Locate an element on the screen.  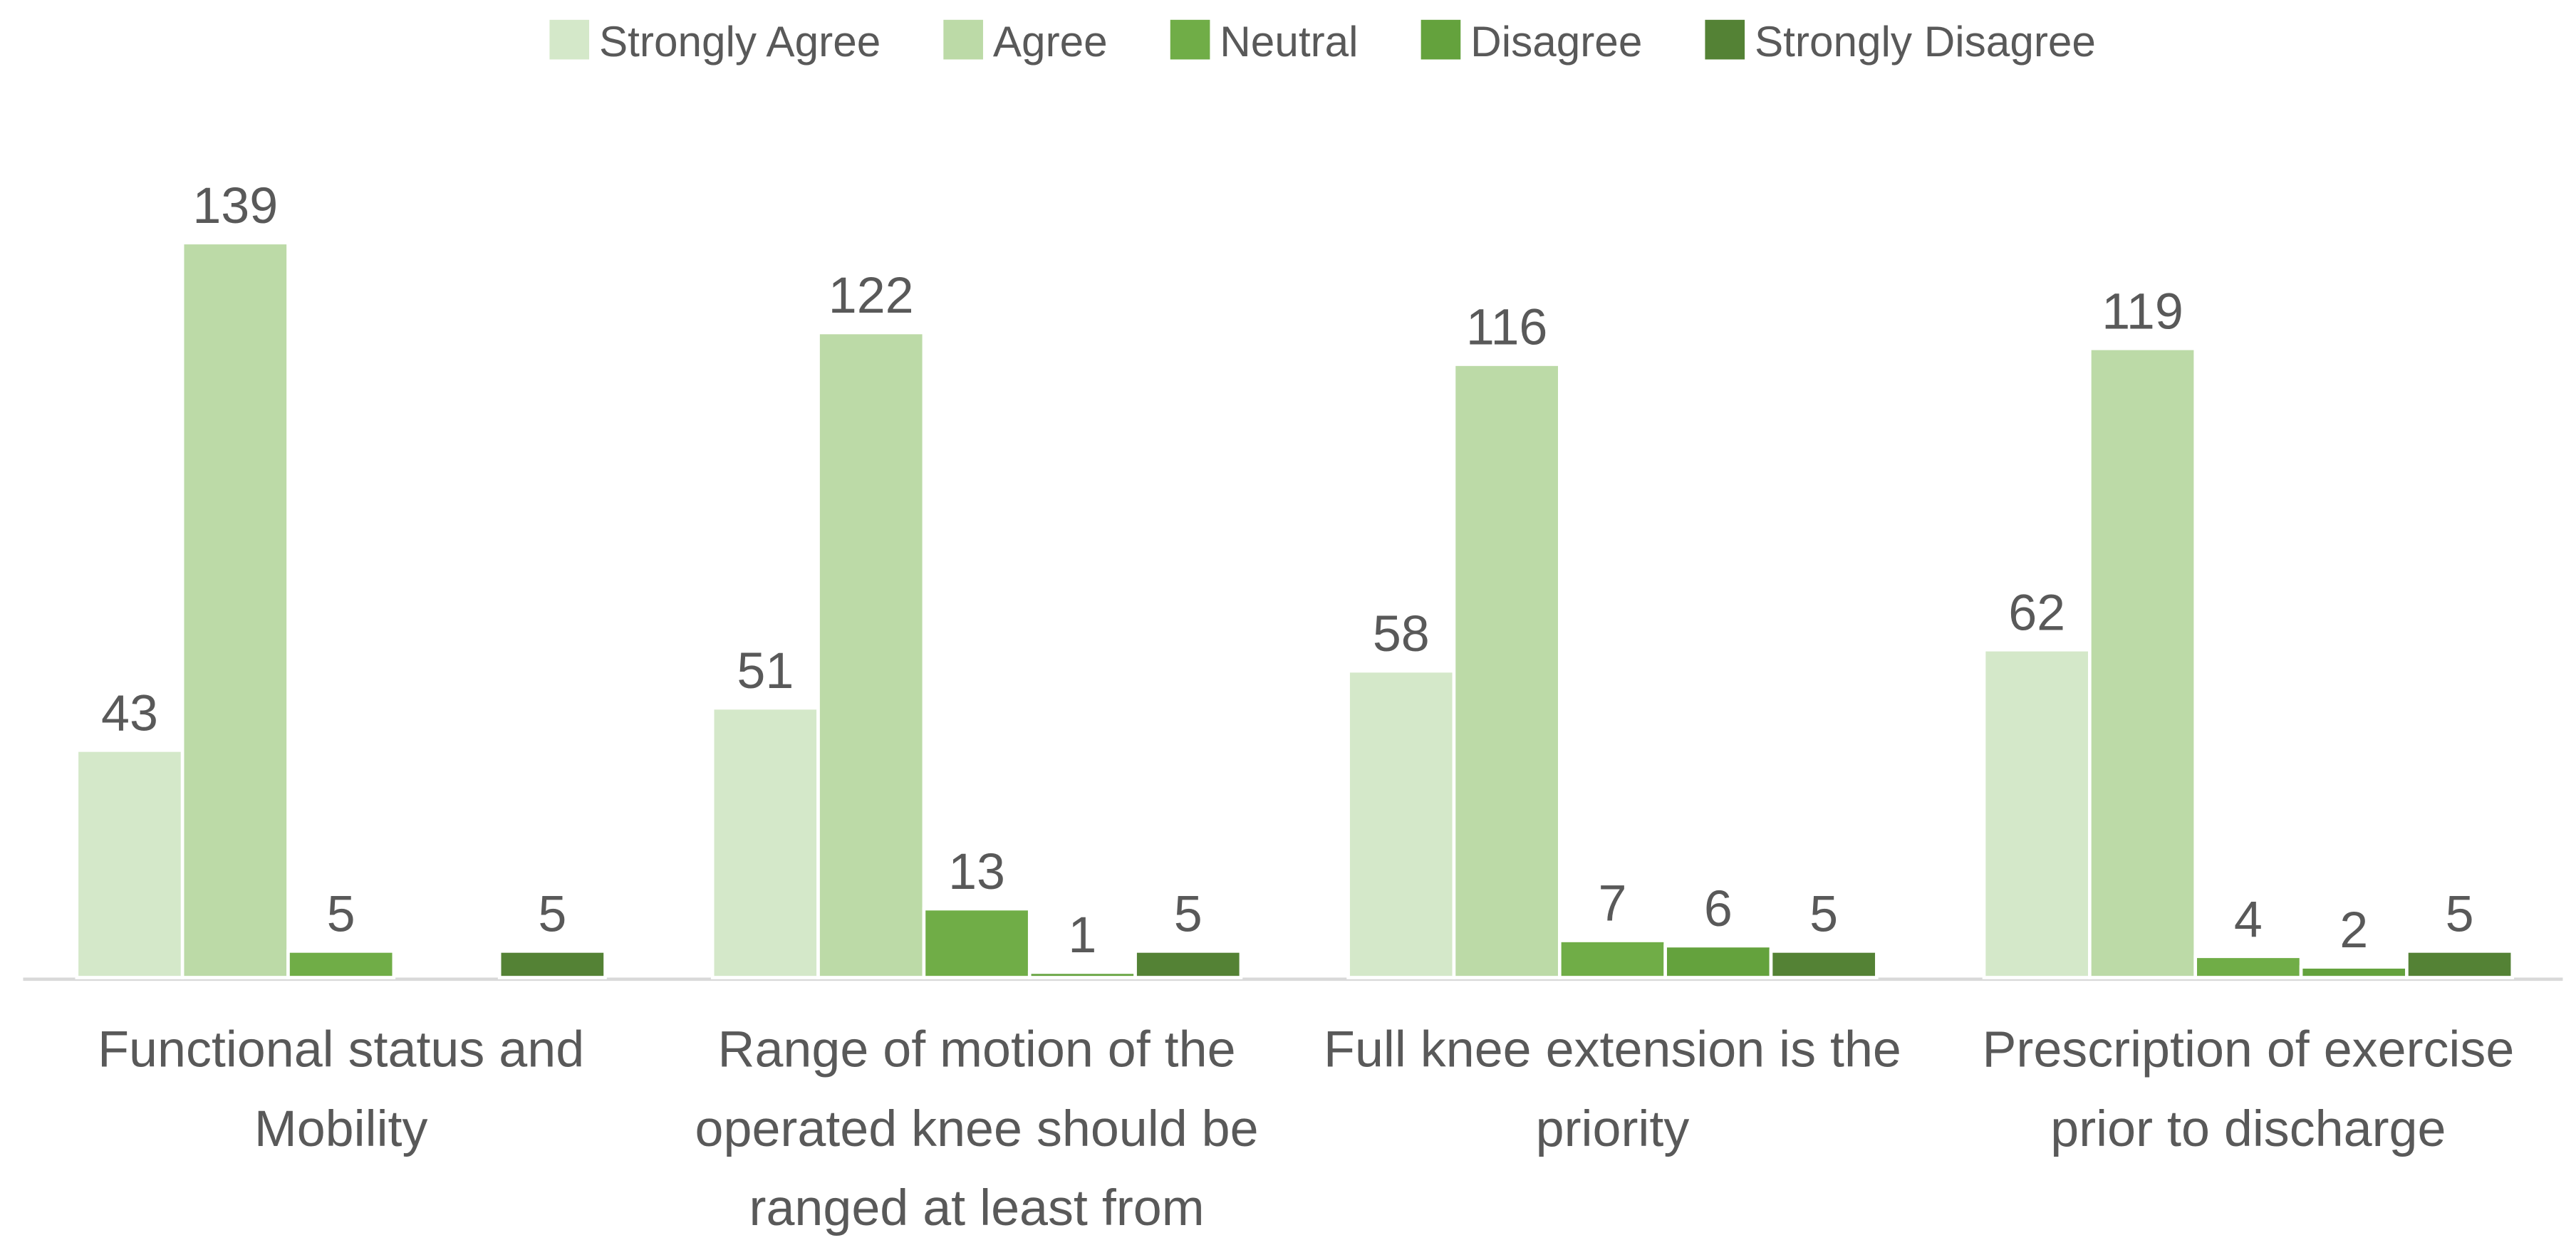
data-label: 116 is located at coordinates (1507, 327).